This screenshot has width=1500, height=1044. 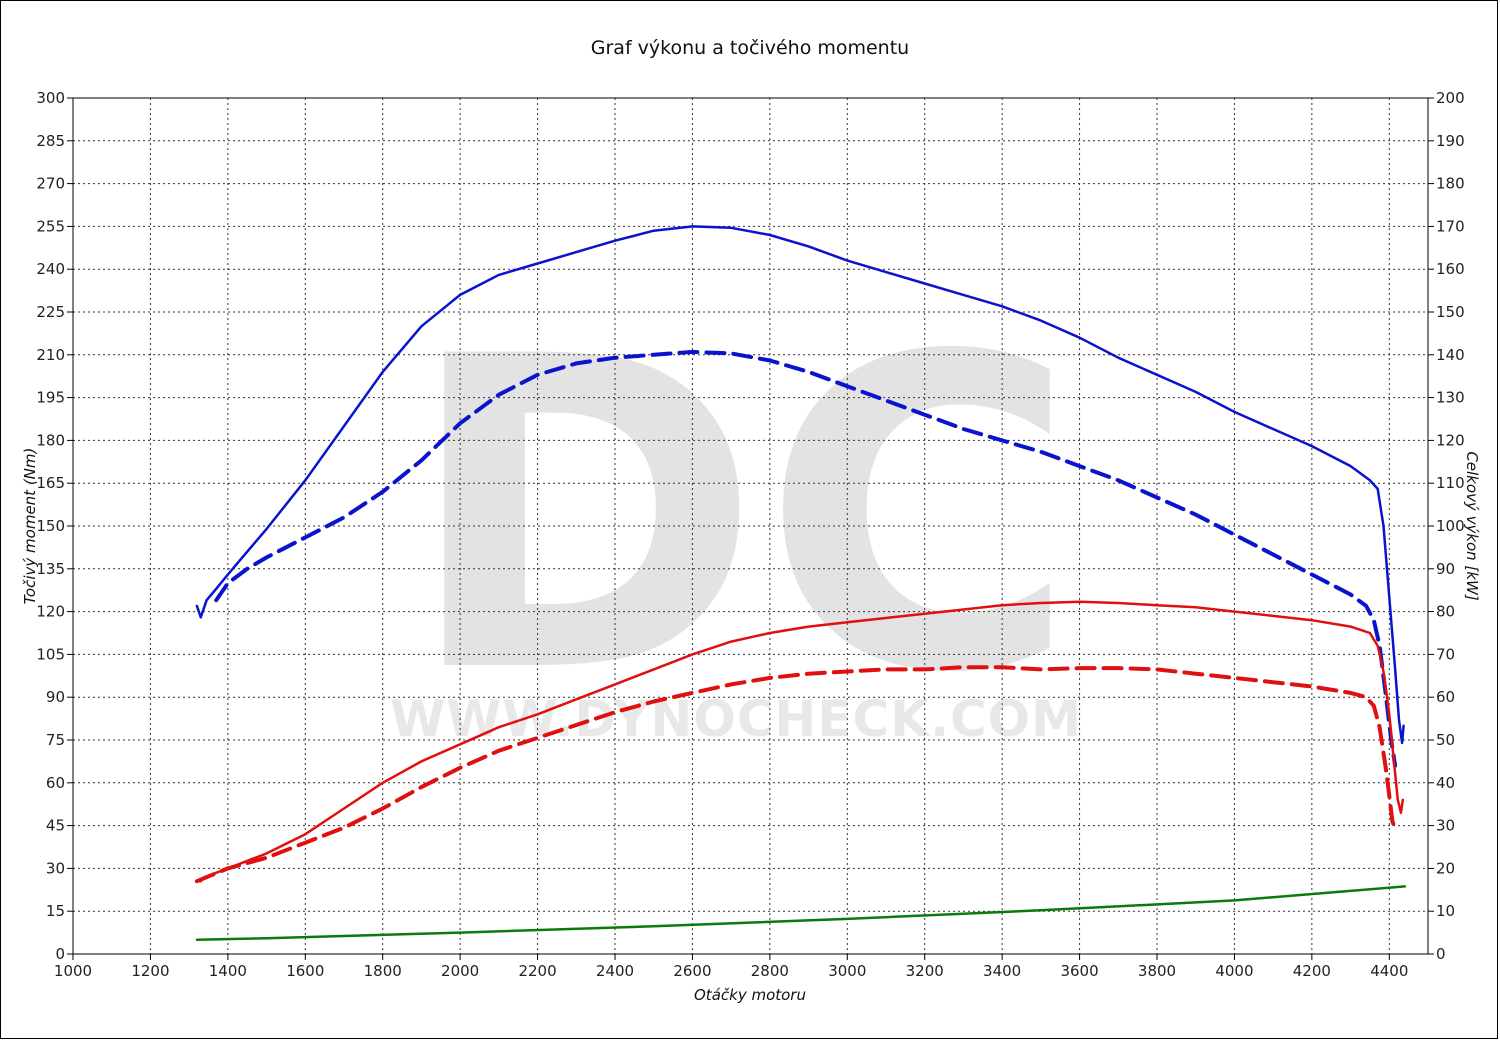 I want to click on y-right-tick-label: 0, so click(x=1441, y=954).